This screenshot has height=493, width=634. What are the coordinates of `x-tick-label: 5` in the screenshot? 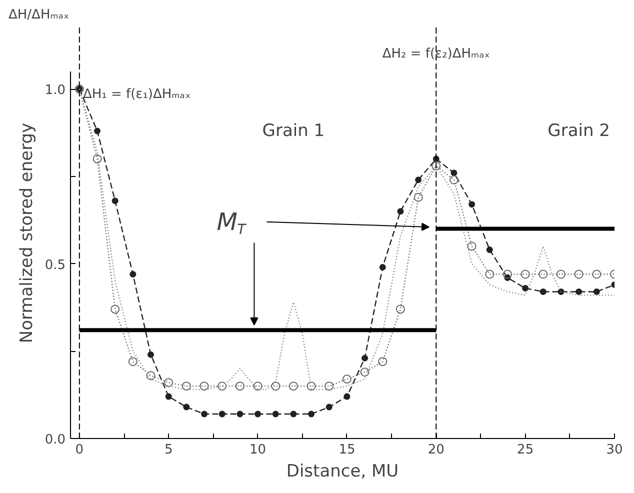 It's located at (168, 450).